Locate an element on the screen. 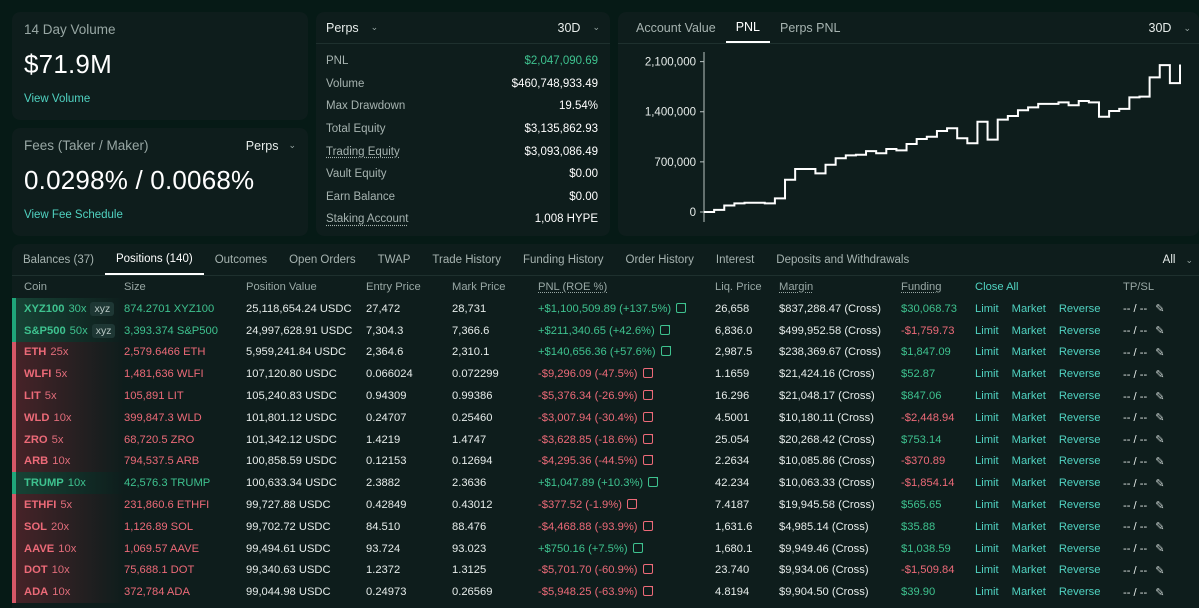  account-tab: Positions (140) is located at coordinates (154, 259).